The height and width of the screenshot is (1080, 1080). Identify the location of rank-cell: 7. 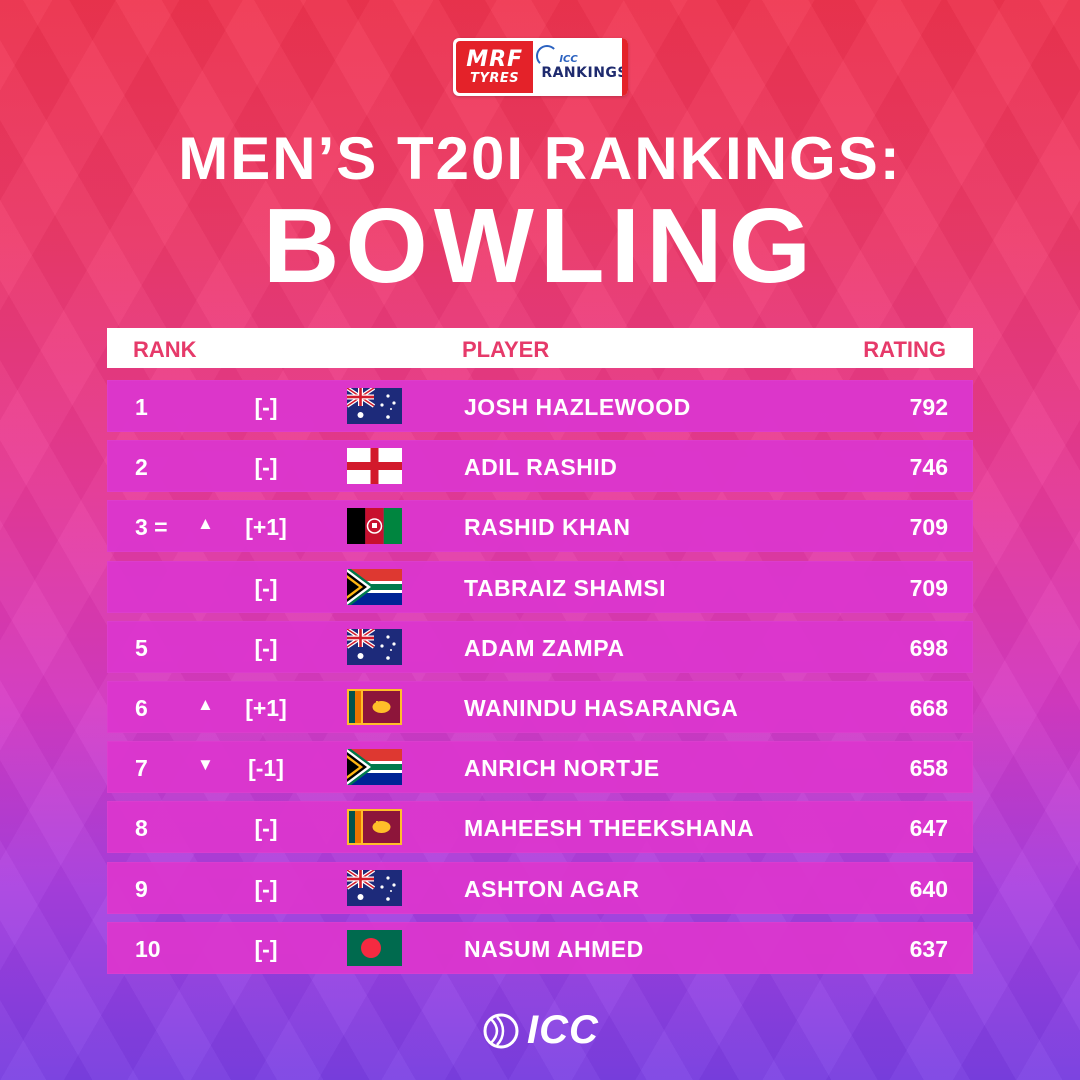
(141, 768).